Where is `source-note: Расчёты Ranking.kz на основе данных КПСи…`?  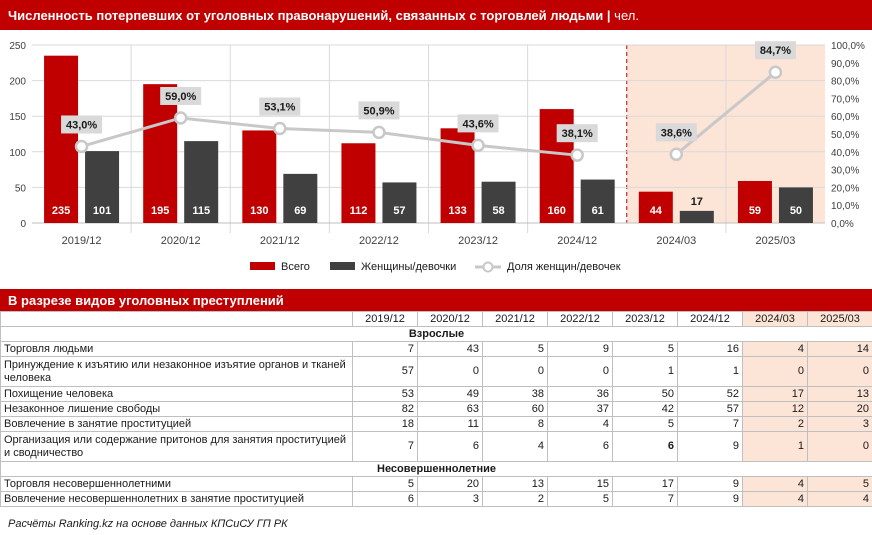
source-note: Расчёты Ranking.kz на основе данных КПСи… is located at coordinates (148, 524).